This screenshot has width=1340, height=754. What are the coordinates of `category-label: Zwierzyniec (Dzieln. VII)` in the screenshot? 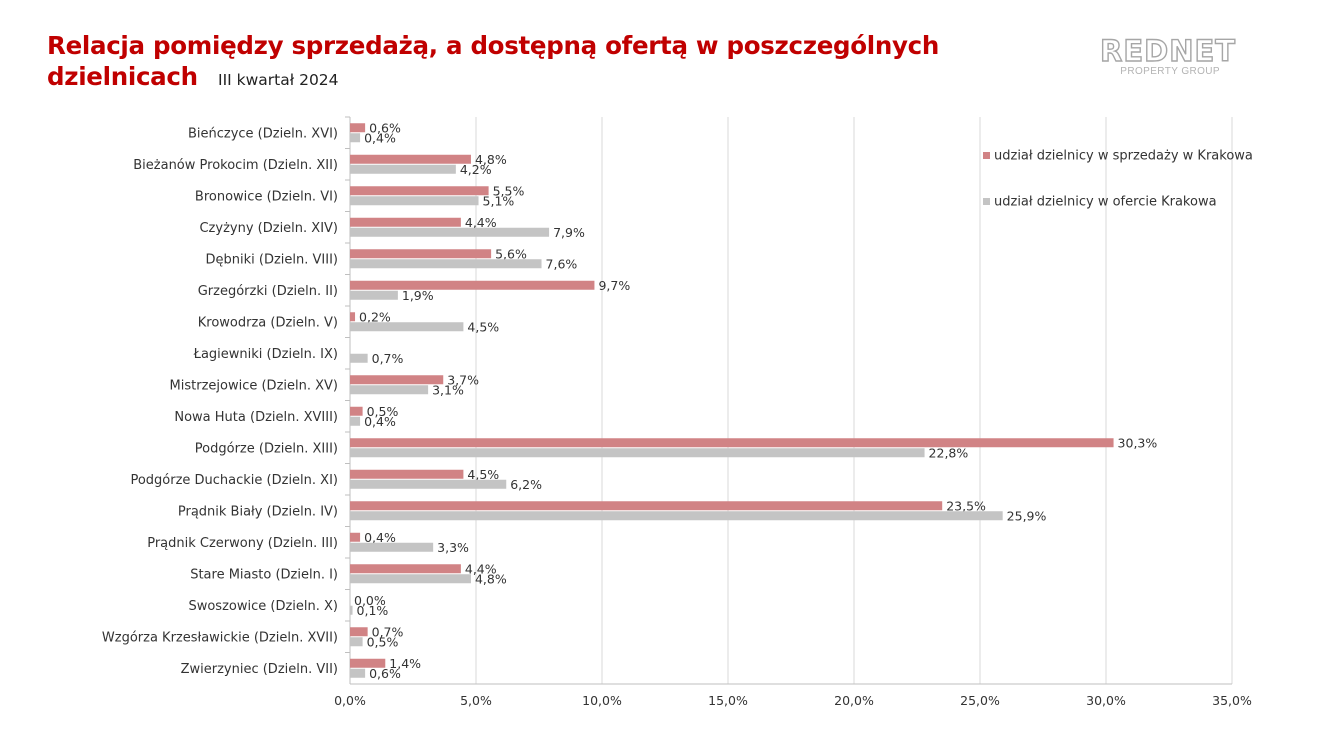 It's located at (259, 669).